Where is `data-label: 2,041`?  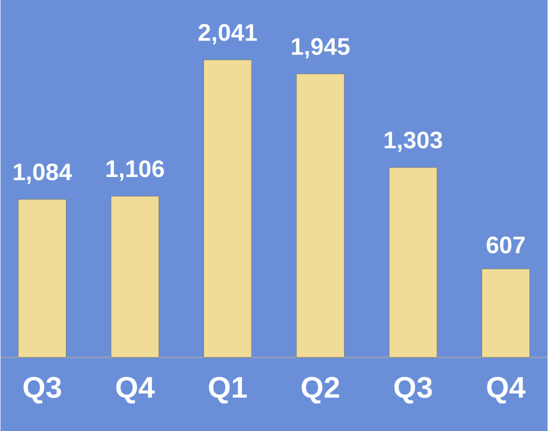
data-label: 2,041 is located at coordinates (227, 34).